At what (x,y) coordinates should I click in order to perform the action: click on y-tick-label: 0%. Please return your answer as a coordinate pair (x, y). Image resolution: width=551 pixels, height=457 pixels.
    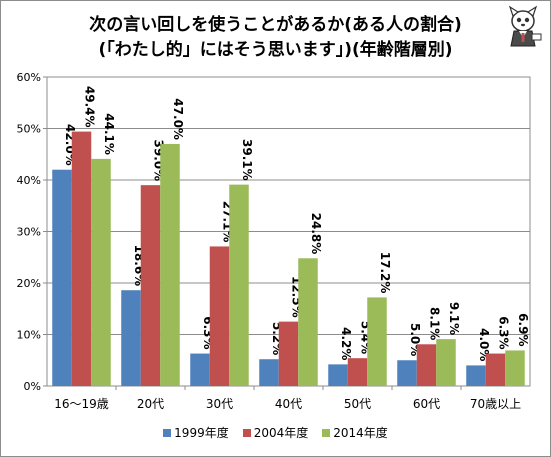
    Looking at the image, I should click on (32, 386).